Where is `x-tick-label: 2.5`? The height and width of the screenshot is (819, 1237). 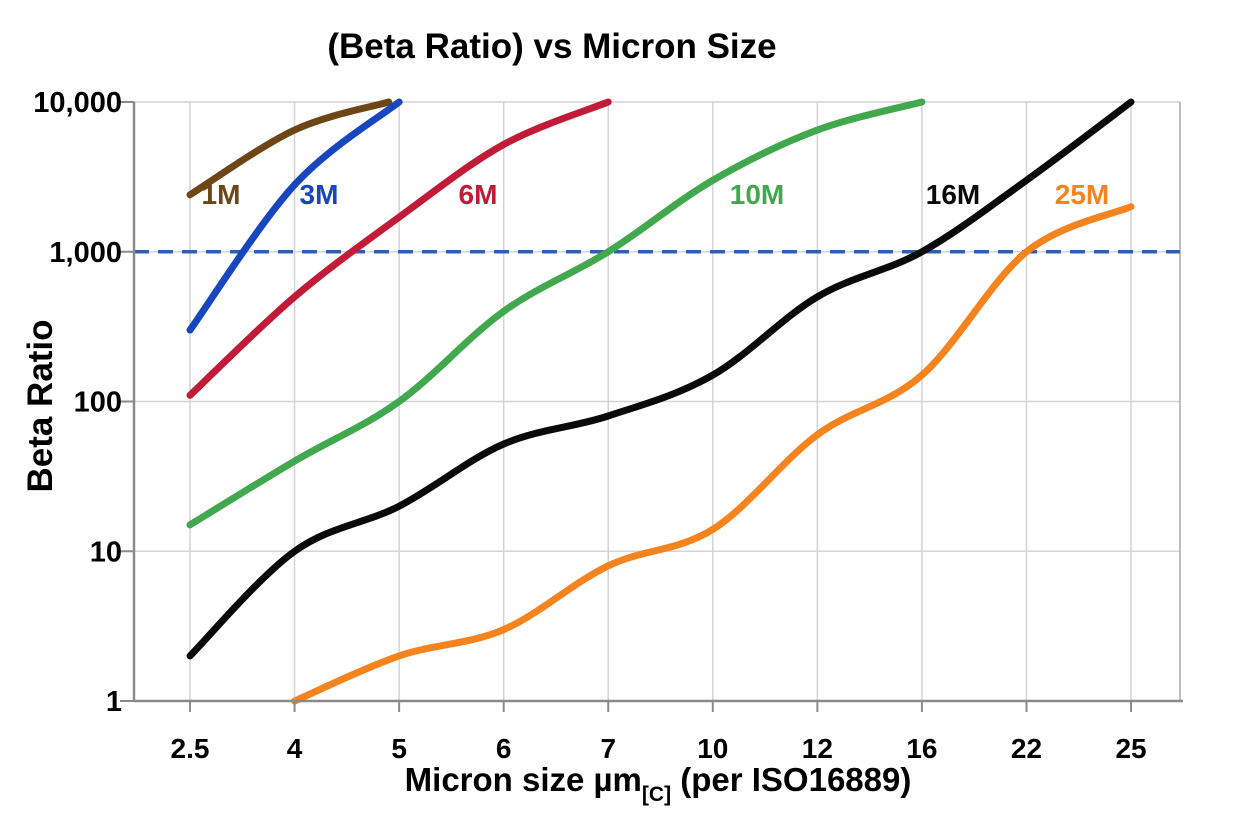
x-tick-label: 2.5 is located at coordinates (190, 748).